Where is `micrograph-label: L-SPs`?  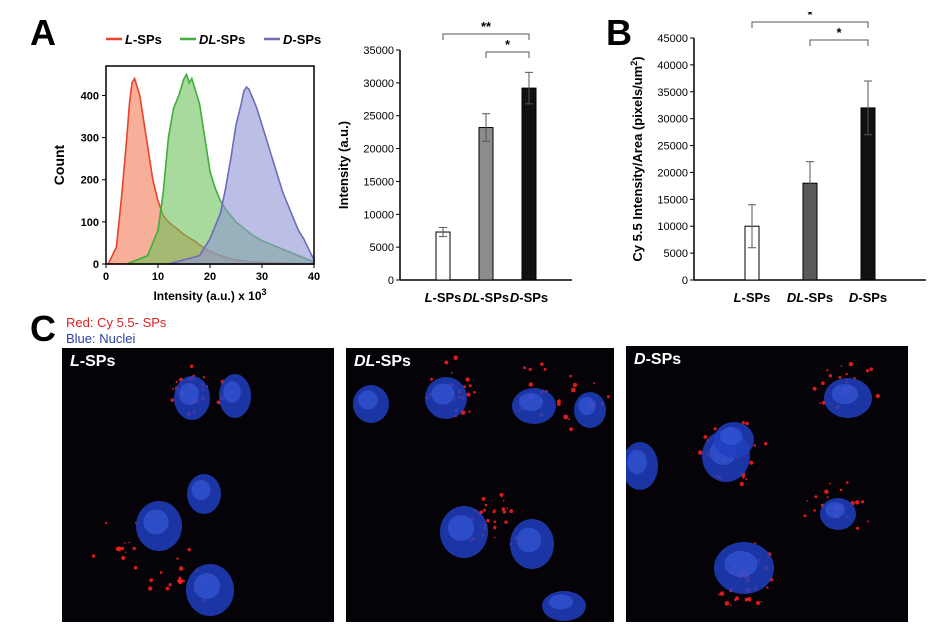
micrograph-label: L-SPs is located at coordinates (93, 361).